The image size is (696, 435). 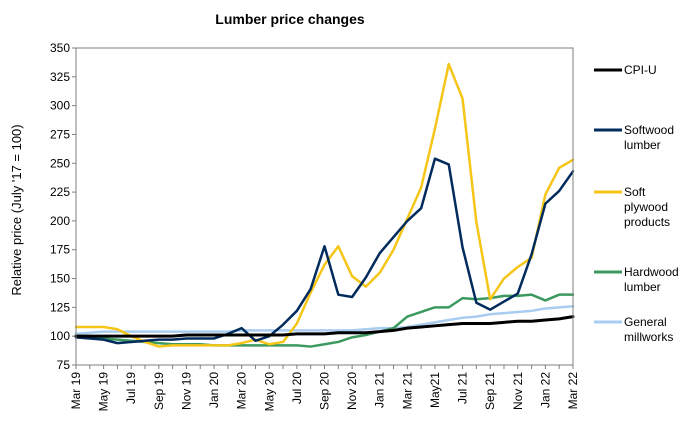 What do you see at coordinates (60, 106) in the screenshot?
I see `y-tick-label: 300` at bounding box center [60, 106].